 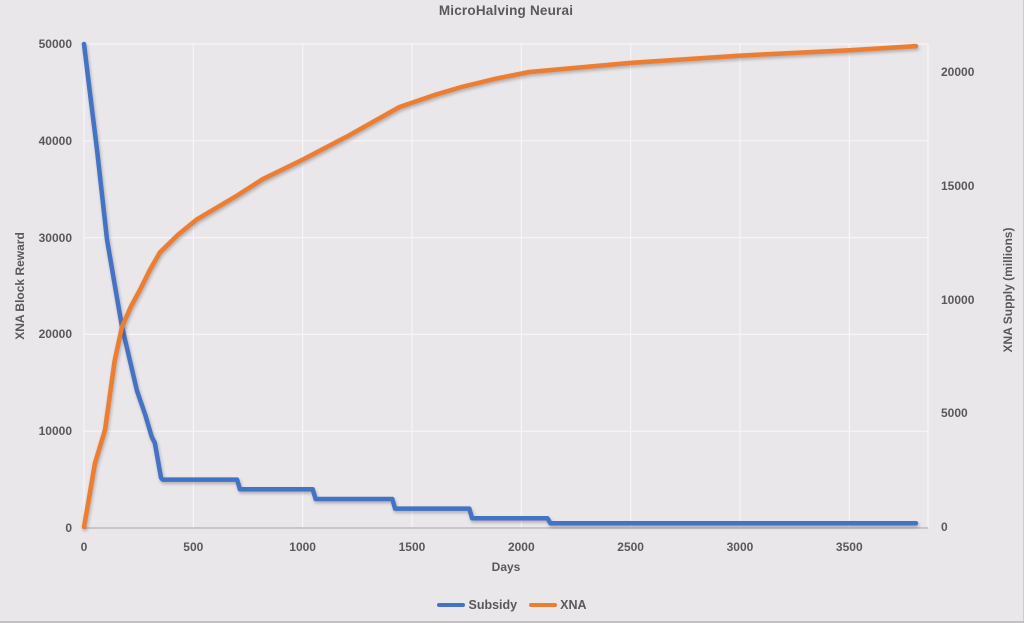 I want to click on left-y-tick-label: 20000, so click(x=55, y=334).